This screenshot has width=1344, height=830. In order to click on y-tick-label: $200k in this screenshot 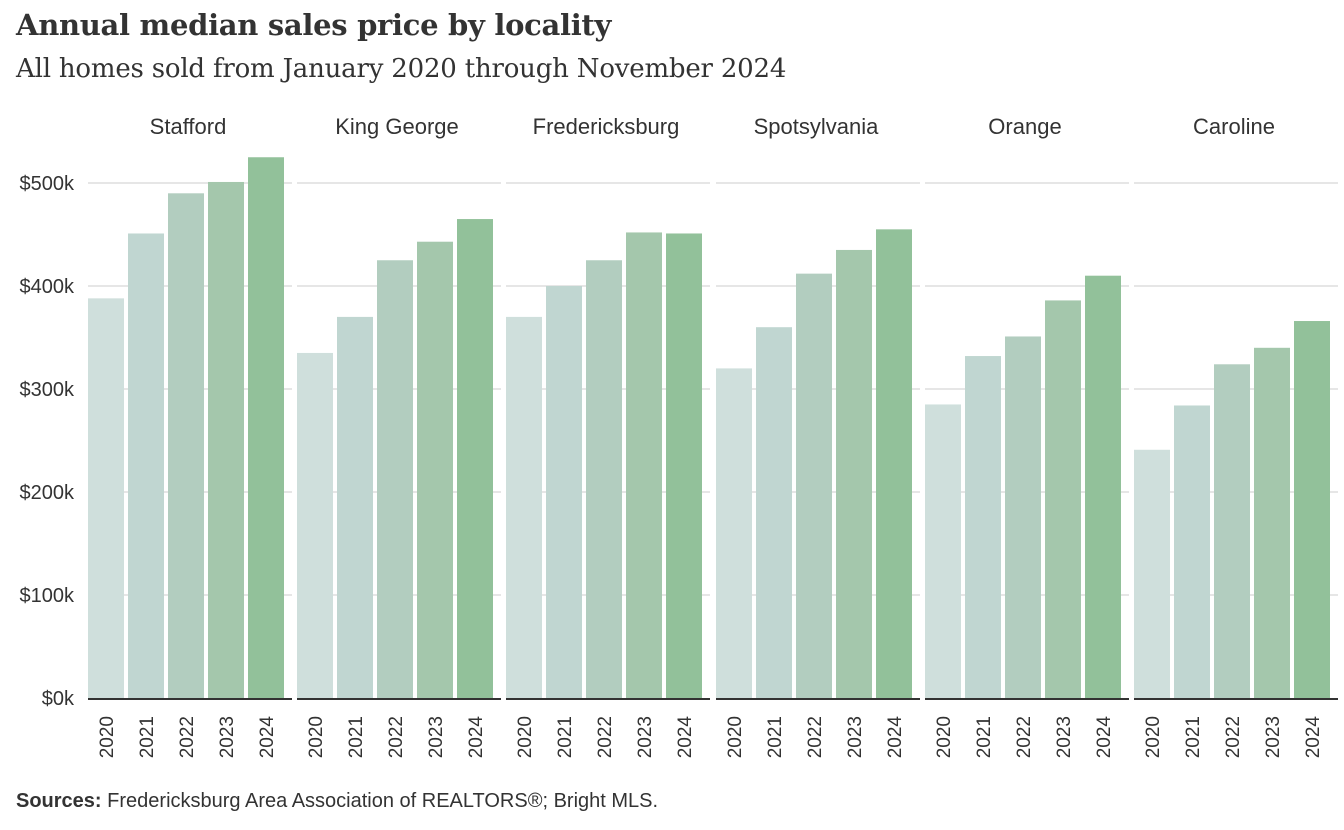, I will do `click(47, 493)`.